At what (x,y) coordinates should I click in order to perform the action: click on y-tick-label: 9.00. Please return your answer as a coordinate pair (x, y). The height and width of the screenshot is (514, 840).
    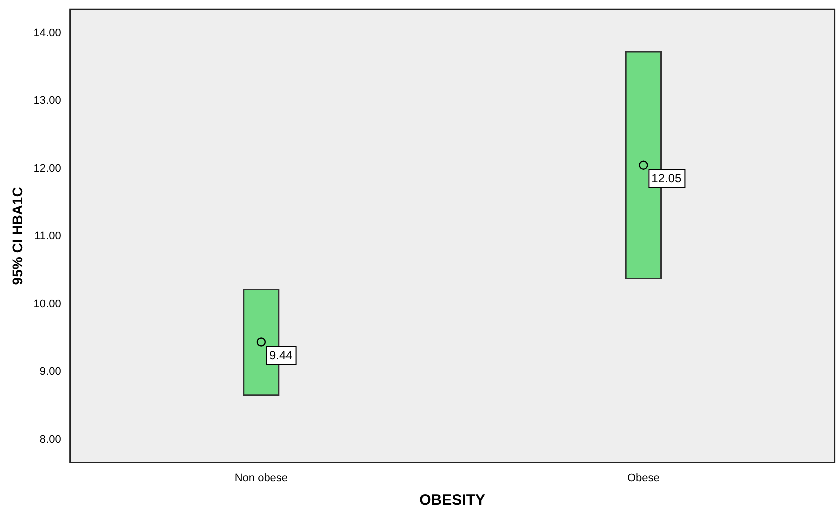
    Looking at the image, I should click on (51, 372).